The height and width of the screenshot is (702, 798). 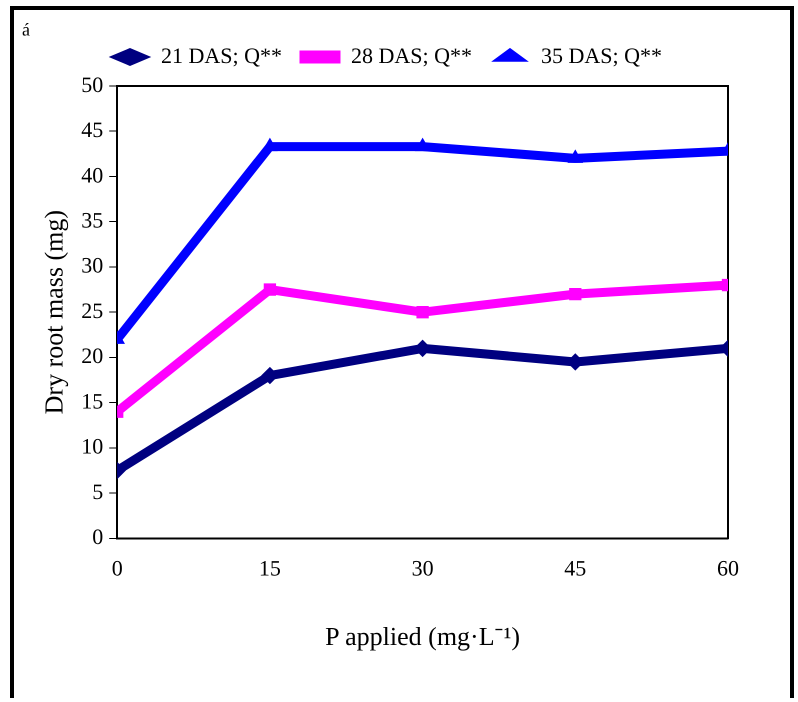 I want to click on x-tick-label: 0, so click(x=117, y=567).